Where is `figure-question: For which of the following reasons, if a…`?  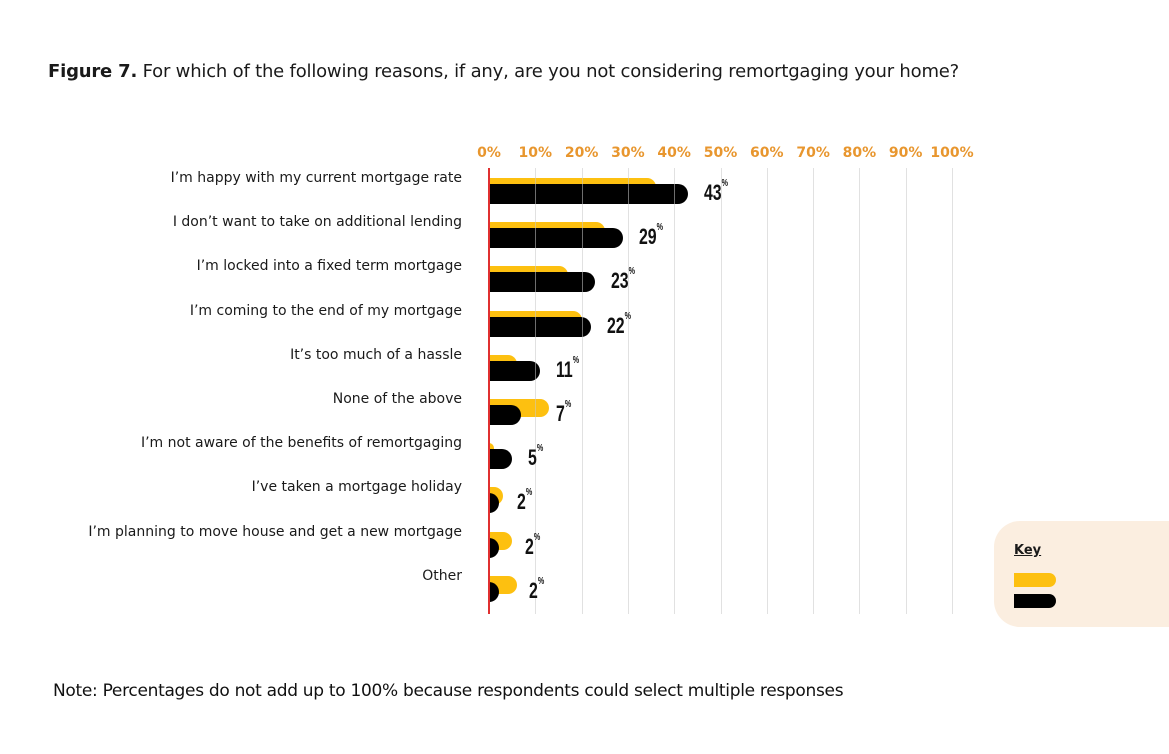
figure-question: For which of the following reasons, if a… is located at coordinates (551, 71).